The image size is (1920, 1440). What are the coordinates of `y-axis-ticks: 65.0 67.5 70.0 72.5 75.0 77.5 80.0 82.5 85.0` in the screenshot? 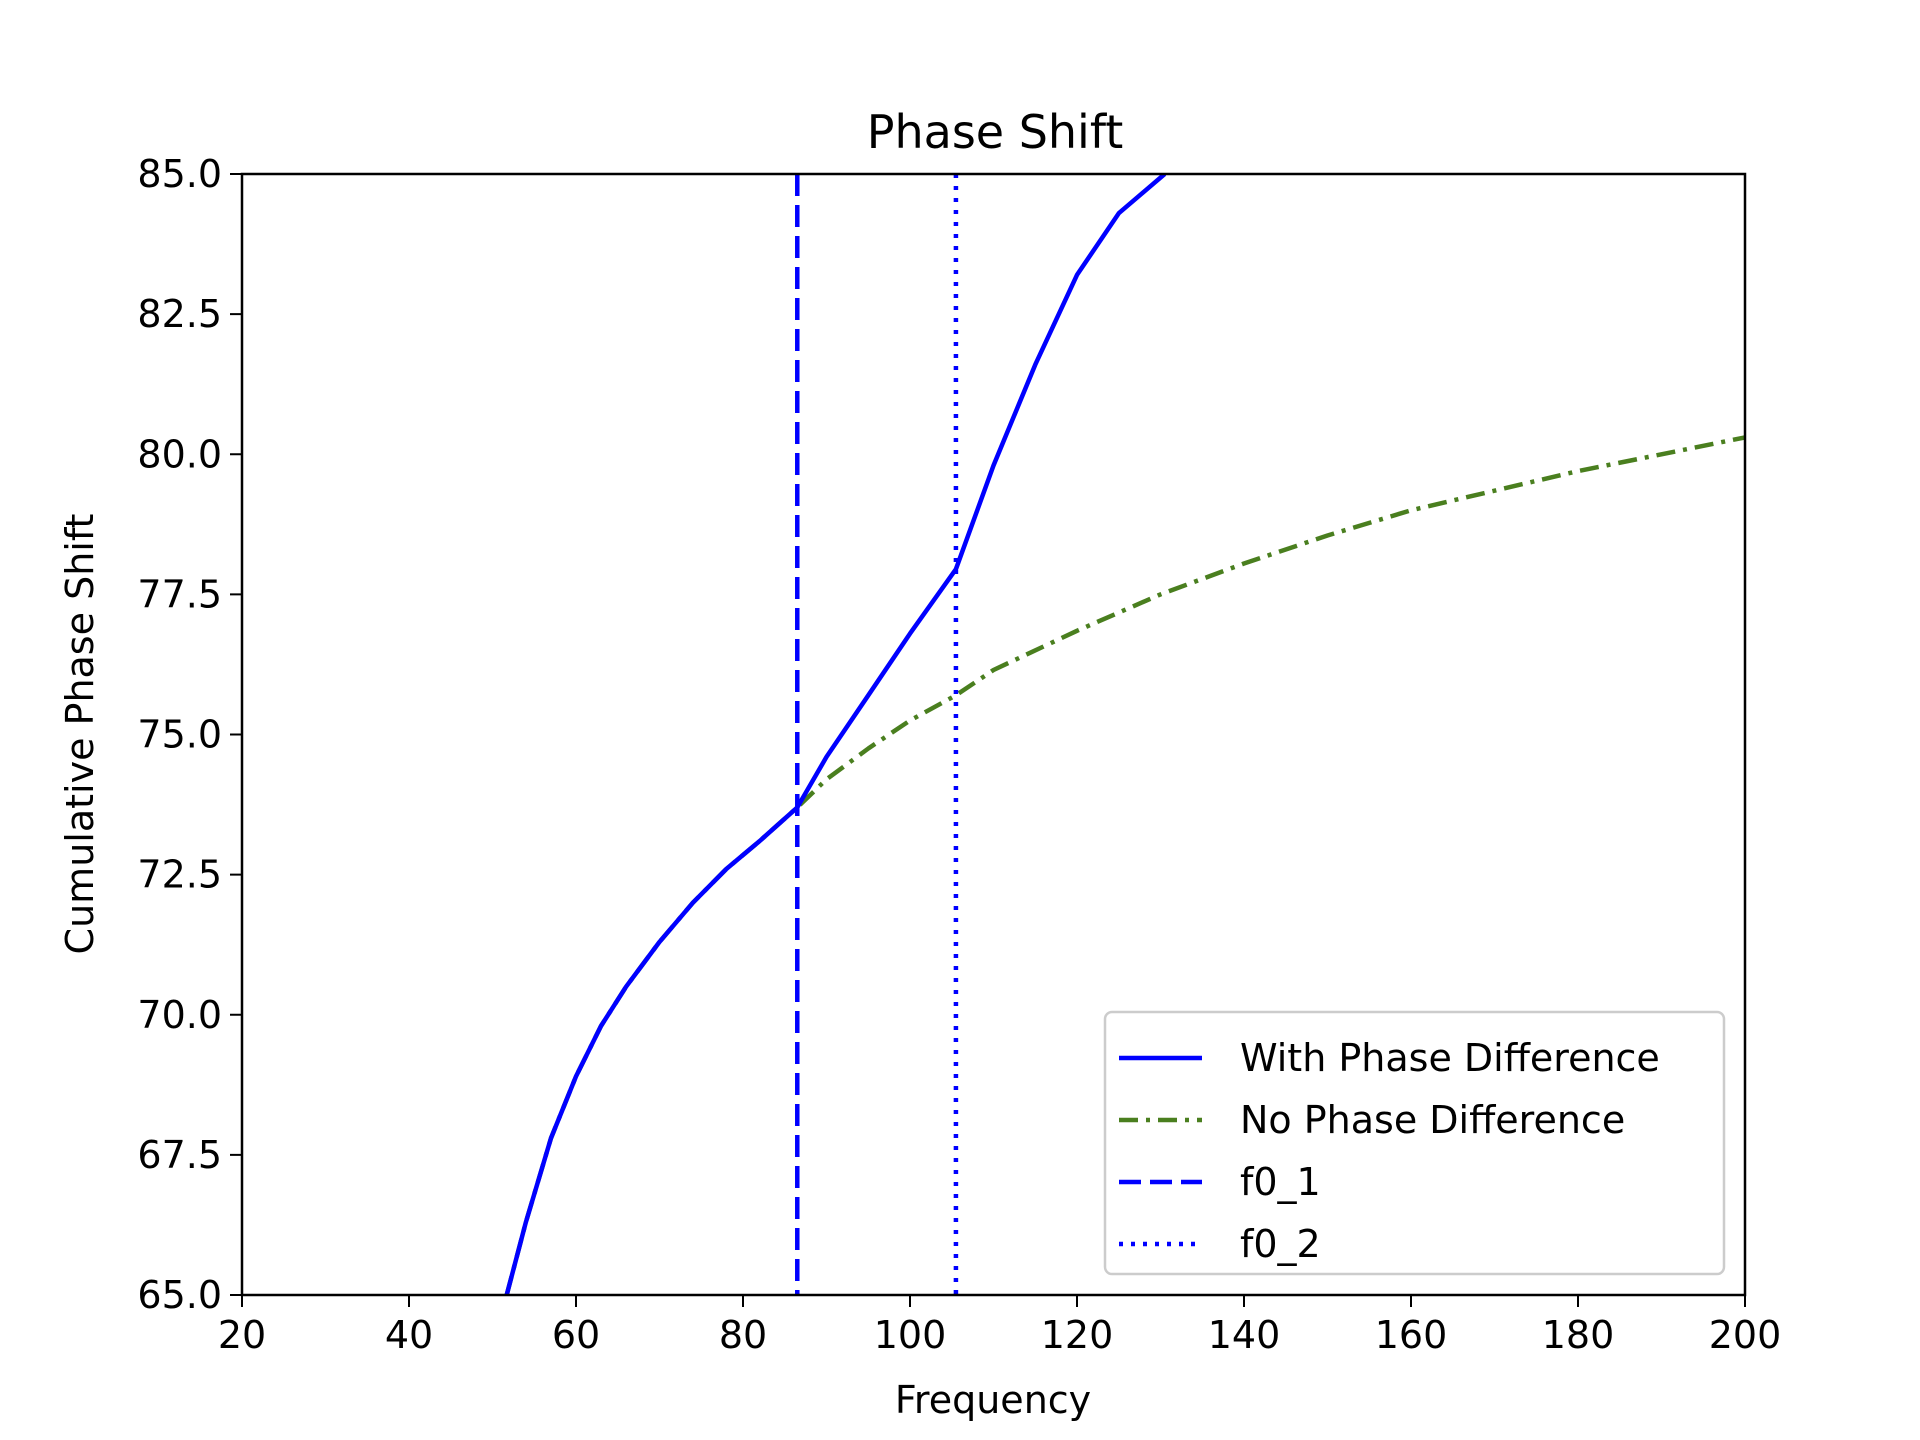 It's located at (189, 734).